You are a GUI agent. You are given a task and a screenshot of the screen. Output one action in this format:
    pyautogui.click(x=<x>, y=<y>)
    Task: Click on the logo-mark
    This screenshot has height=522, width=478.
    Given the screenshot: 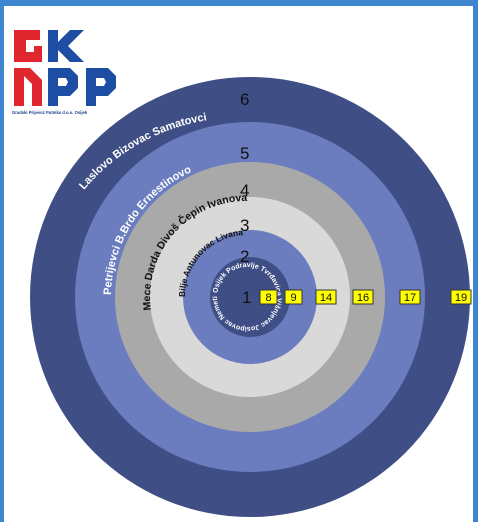 What is the action you would take?
    pyautogui.click(x=65, y=68)
    